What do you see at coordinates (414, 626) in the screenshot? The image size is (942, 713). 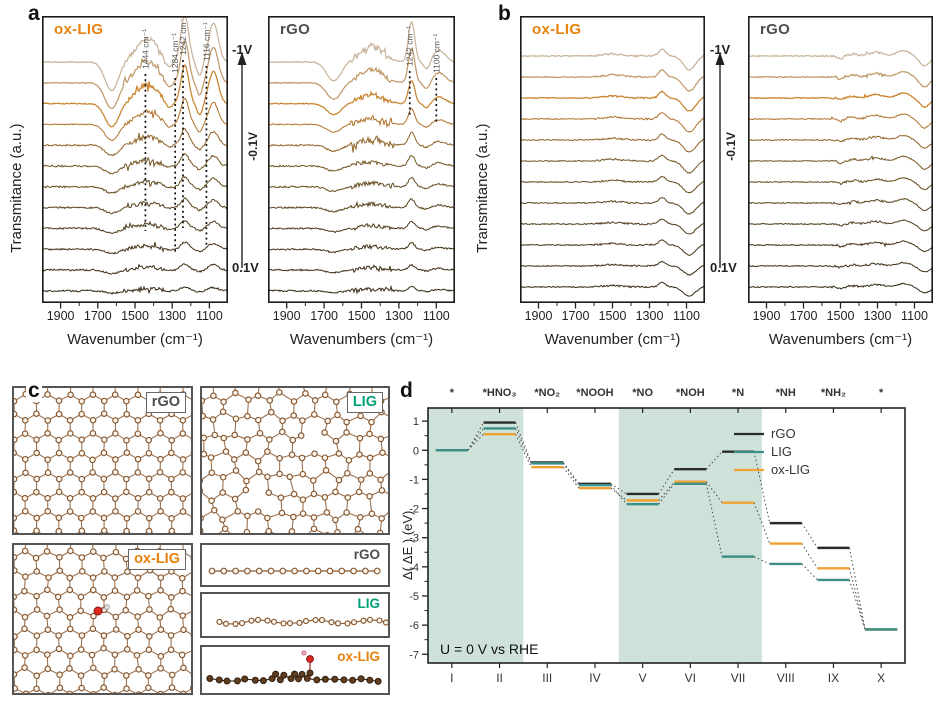 I see `y-tick-label: -6` at bounding box center [414, 626].